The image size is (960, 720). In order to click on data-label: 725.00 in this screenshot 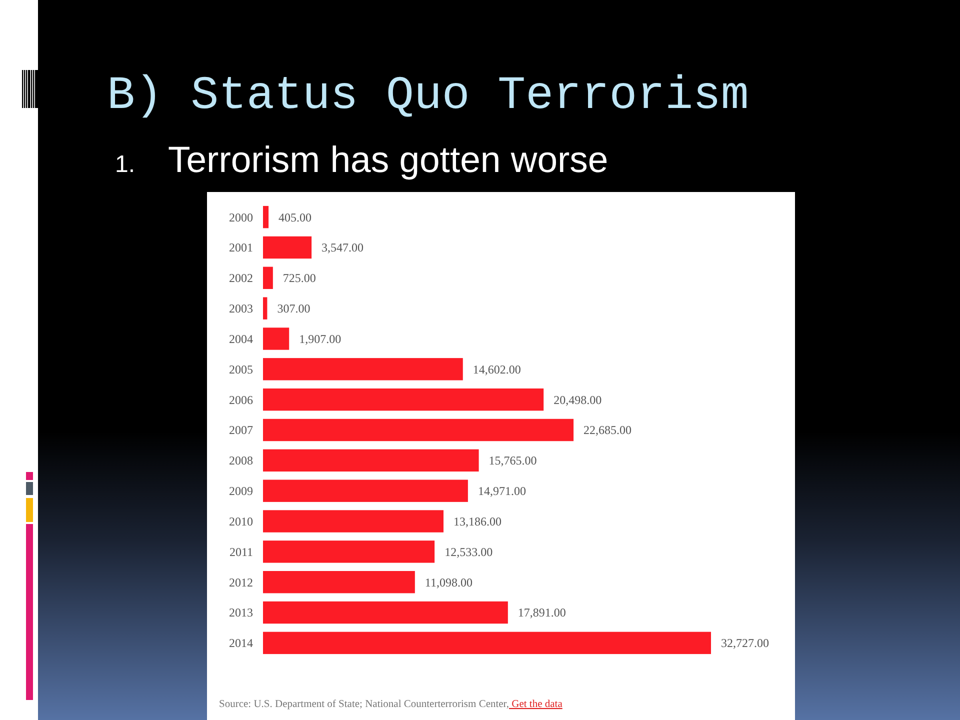, I will do `click(299, 278)`.